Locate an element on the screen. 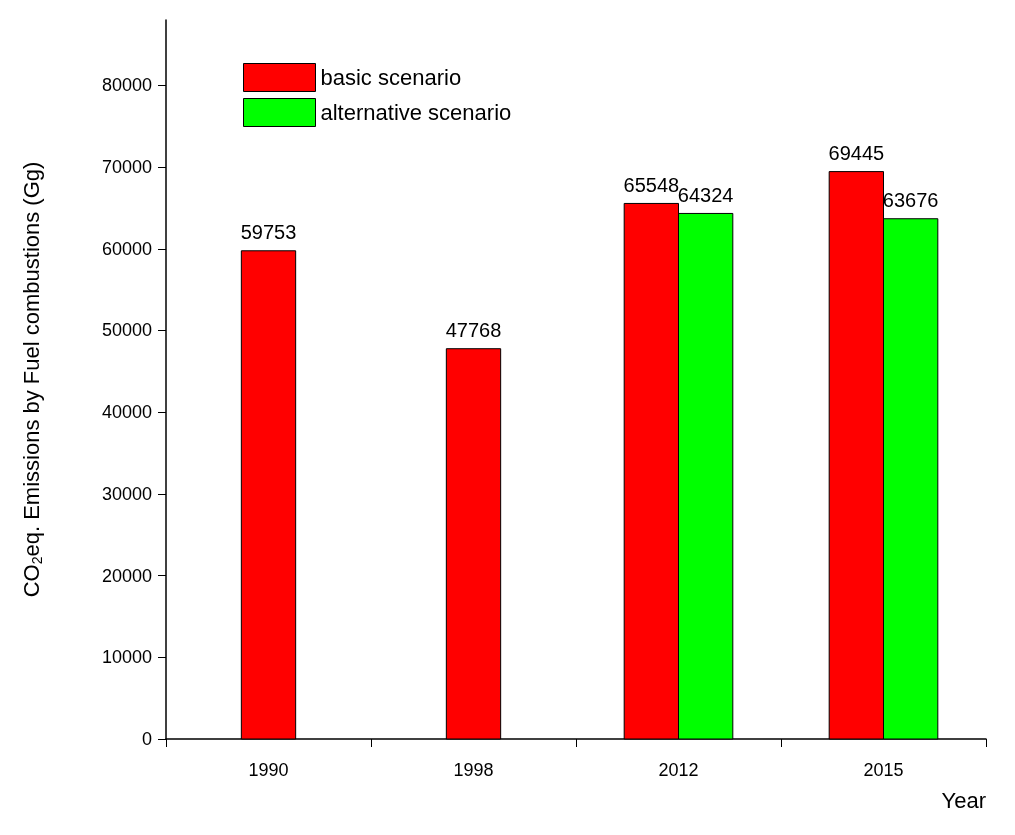  x-tick-label: 2012 is located at coordinates (678, 770).